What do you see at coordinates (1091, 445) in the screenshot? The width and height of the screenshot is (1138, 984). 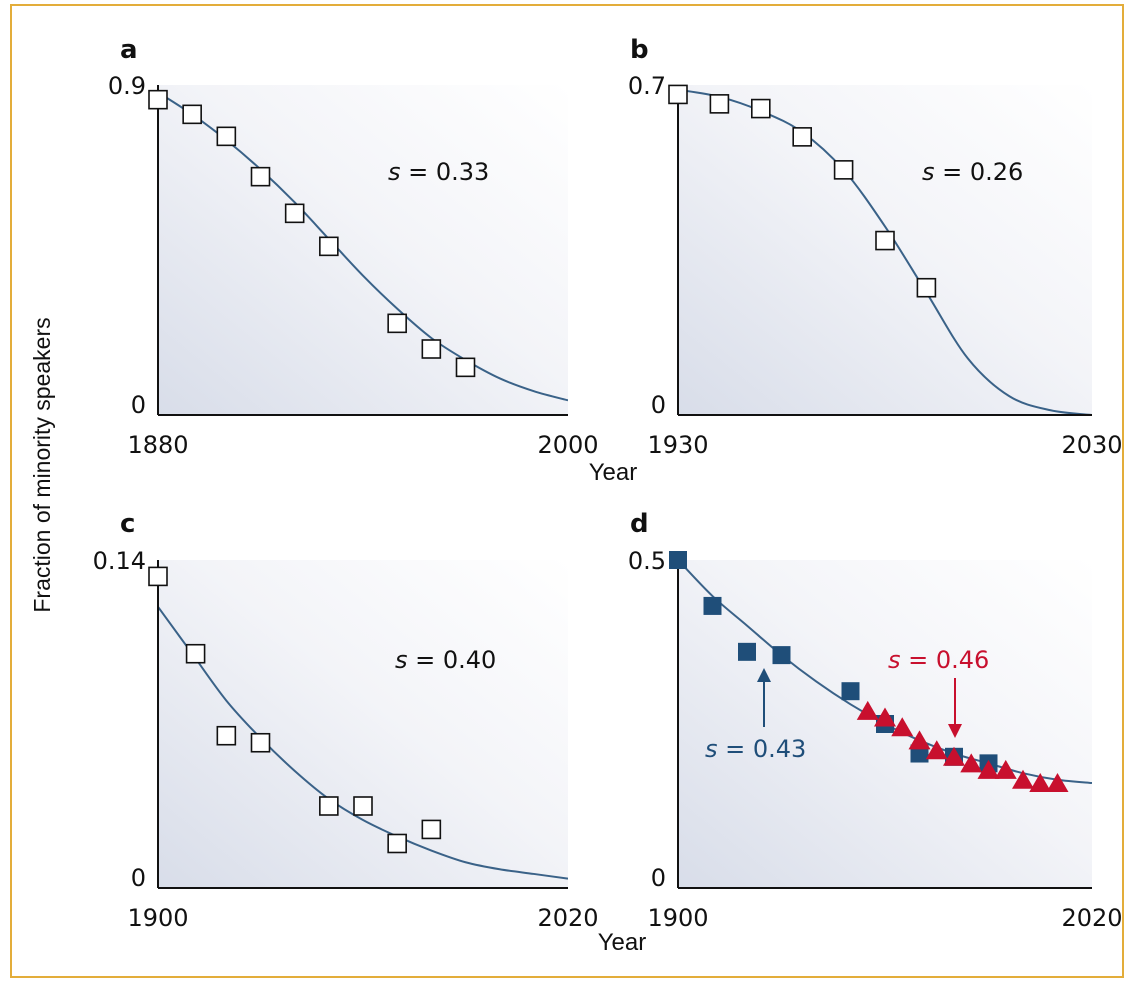 I see `x-tick-label-b: 2030` at bounding box center [1091, 445].